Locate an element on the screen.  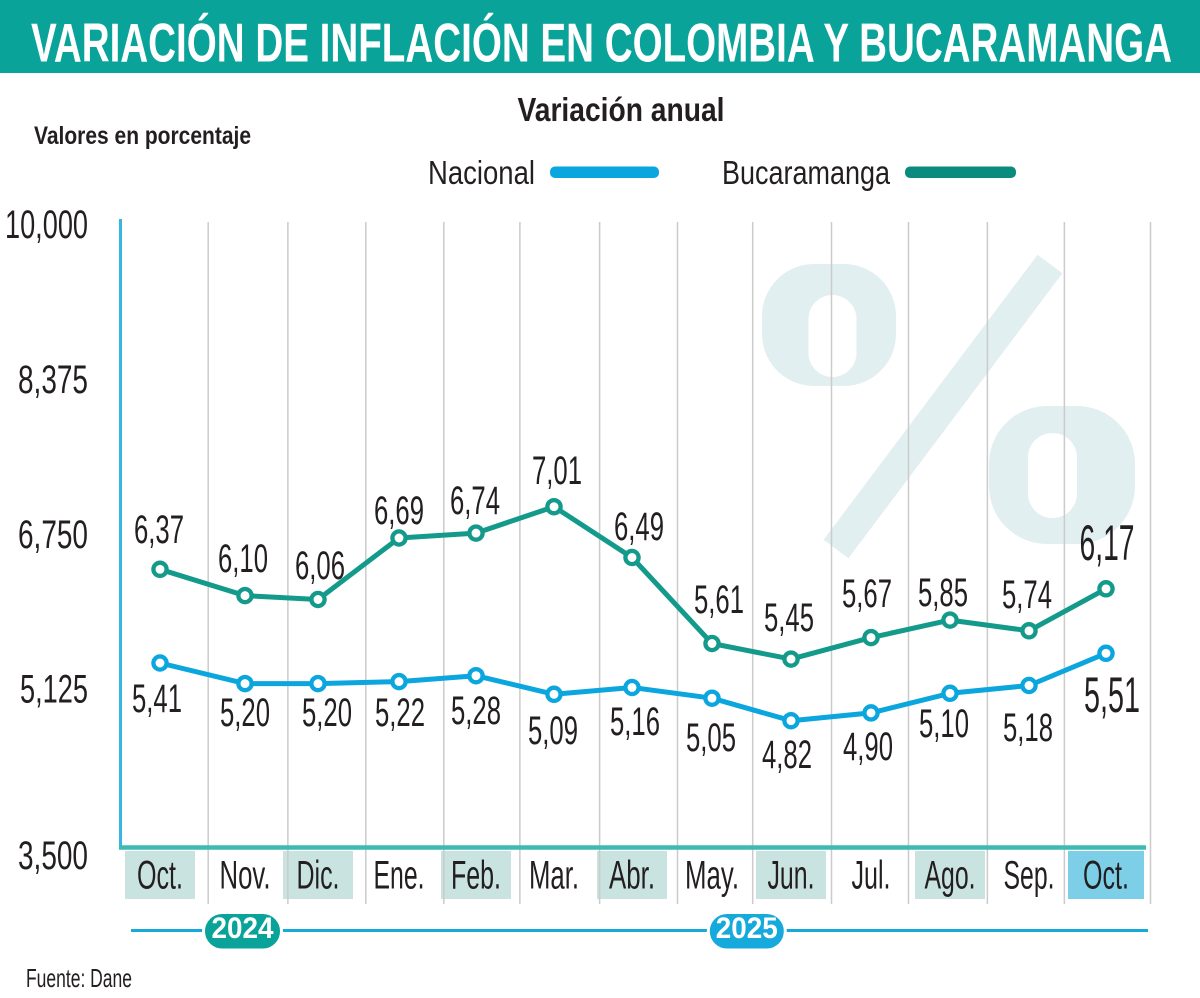
svg-text: Nov. is located at coordinates (245, 876).